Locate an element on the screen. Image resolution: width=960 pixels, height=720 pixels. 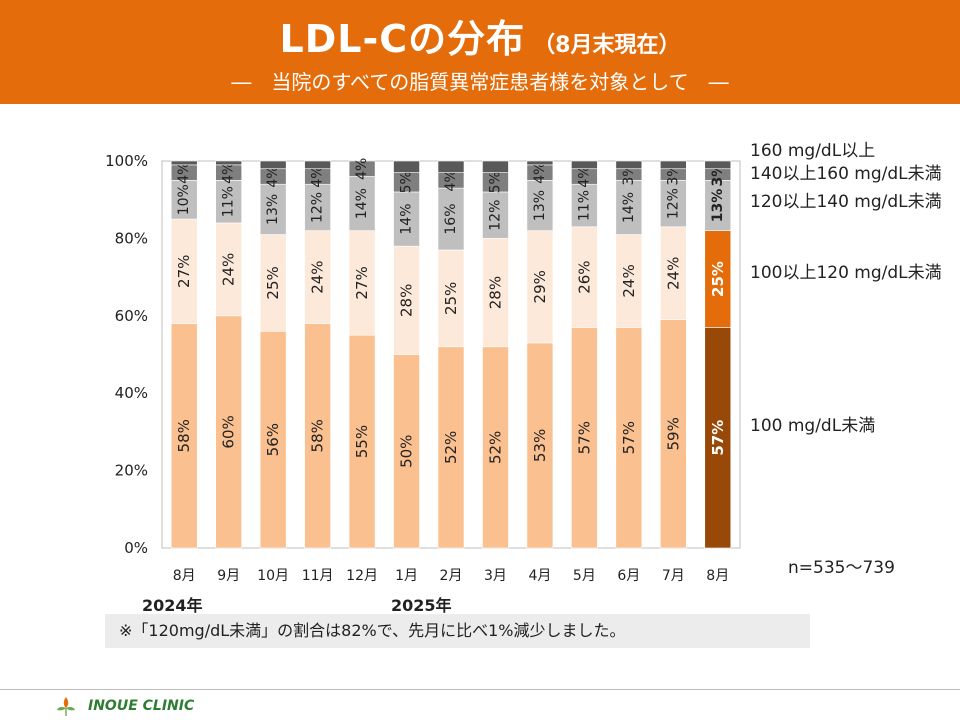
x-tick-label: 8月 is located at coordinates (717, 576).